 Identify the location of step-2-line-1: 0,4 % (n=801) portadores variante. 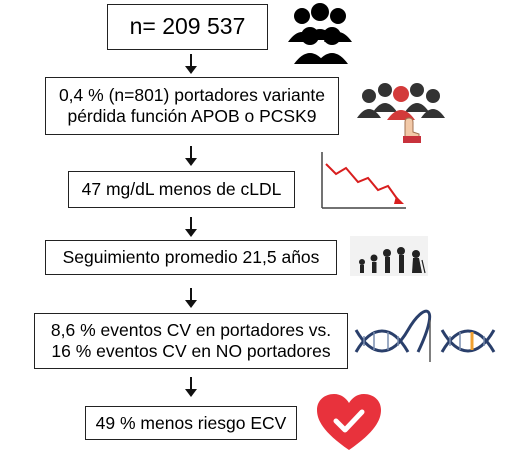
(192, 95).